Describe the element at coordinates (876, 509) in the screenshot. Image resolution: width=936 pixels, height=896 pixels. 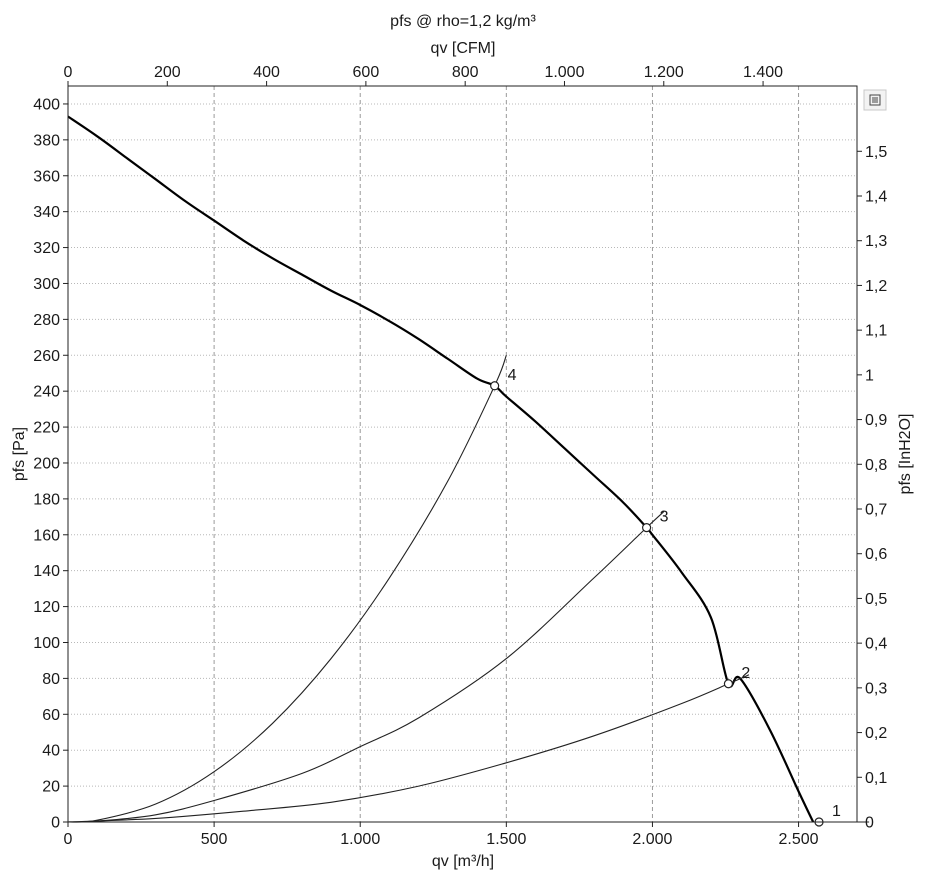
I see `y2-tick-label: 0,7` at that location.